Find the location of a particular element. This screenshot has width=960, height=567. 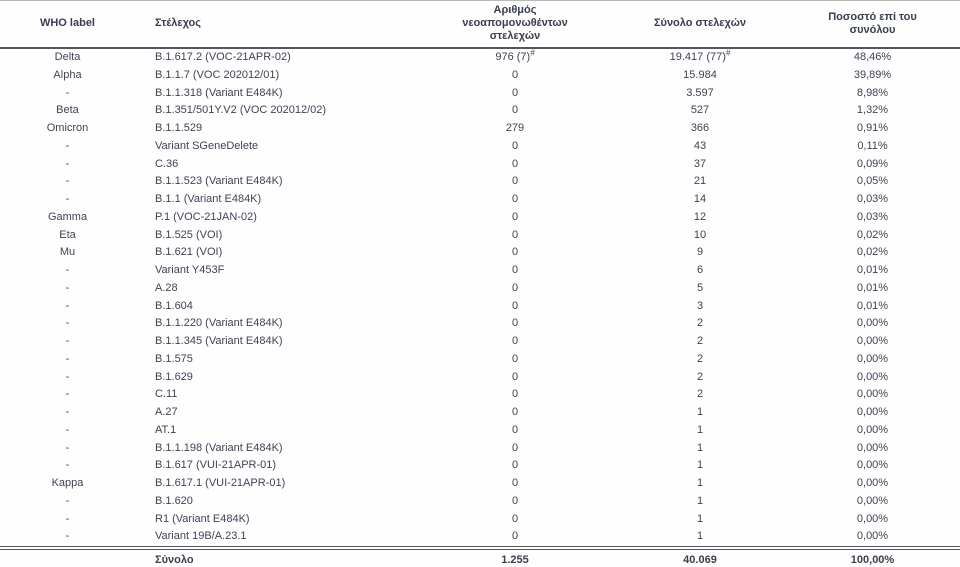

column-header-who-label: WHO label is located at coordinates (67, 24).